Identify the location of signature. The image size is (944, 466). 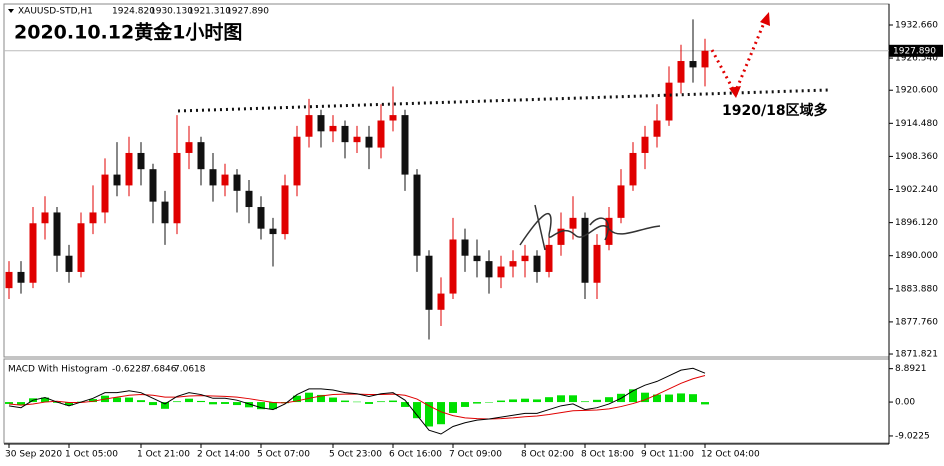
(590, 227).